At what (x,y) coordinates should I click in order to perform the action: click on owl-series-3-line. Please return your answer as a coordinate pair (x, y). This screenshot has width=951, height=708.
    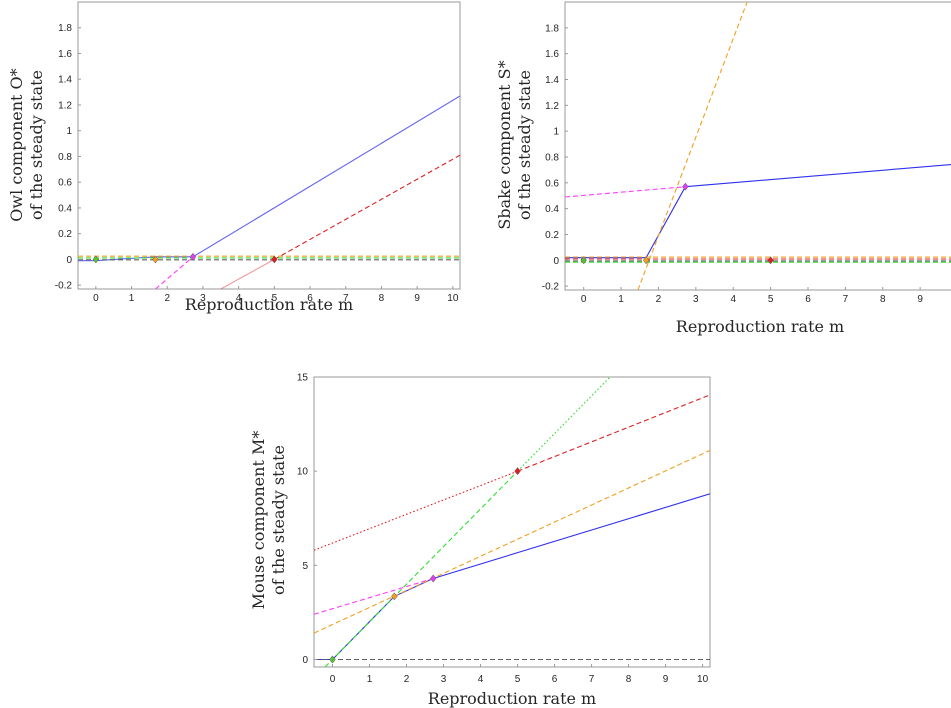
    Looking at the image, I should click on (247, 273).